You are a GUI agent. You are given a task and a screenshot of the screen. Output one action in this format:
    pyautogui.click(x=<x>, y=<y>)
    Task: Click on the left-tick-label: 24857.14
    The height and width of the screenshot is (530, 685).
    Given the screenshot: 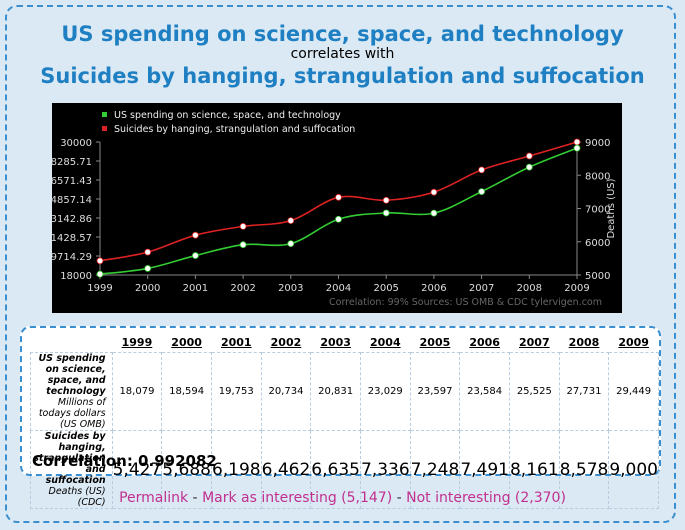 What is the action you would take?
    pyautogui.click(x=72, y=200)
    